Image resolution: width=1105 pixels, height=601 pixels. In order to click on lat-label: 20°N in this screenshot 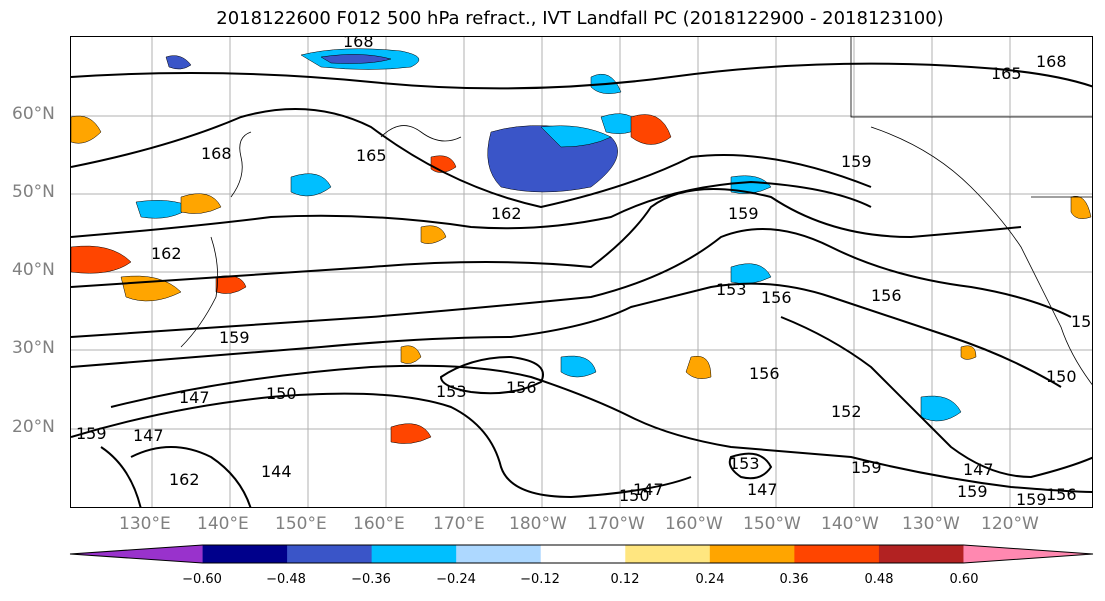, I will do `click(33, 427)`.